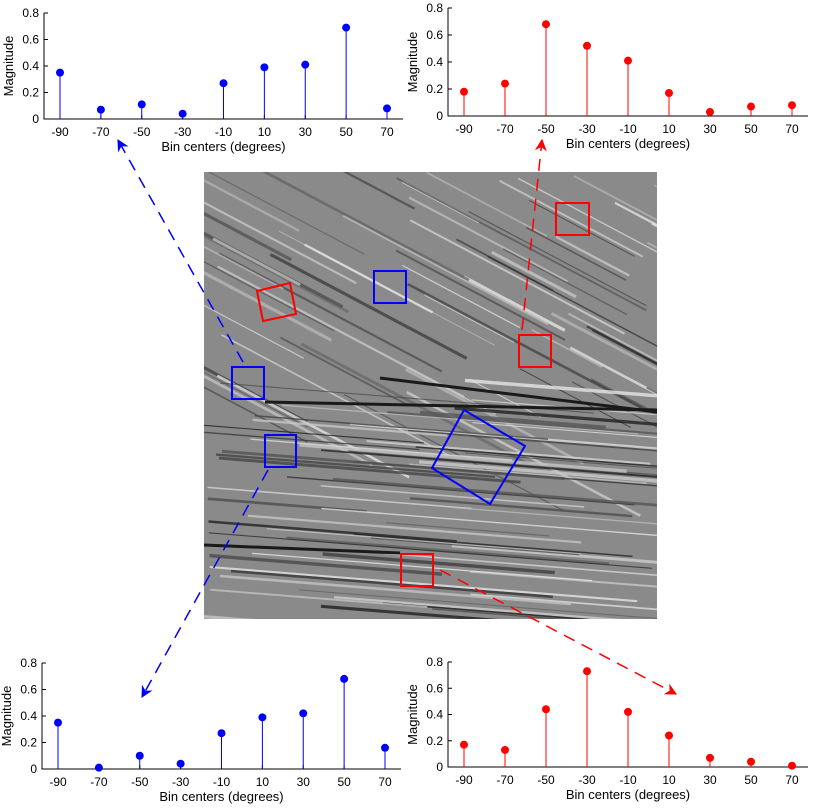 The width and height of the screenshot is (817, 812). Describe the element at coordinates (464, 129) in the screenshot. I see `x-tick-label: -90` at that location.